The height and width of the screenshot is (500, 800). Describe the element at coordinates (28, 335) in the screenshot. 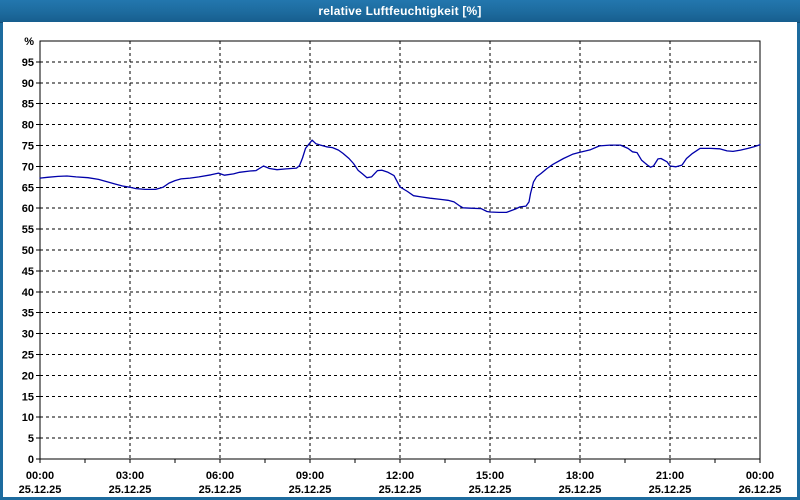

I see `y-axis-tick-label: 30` at that location.